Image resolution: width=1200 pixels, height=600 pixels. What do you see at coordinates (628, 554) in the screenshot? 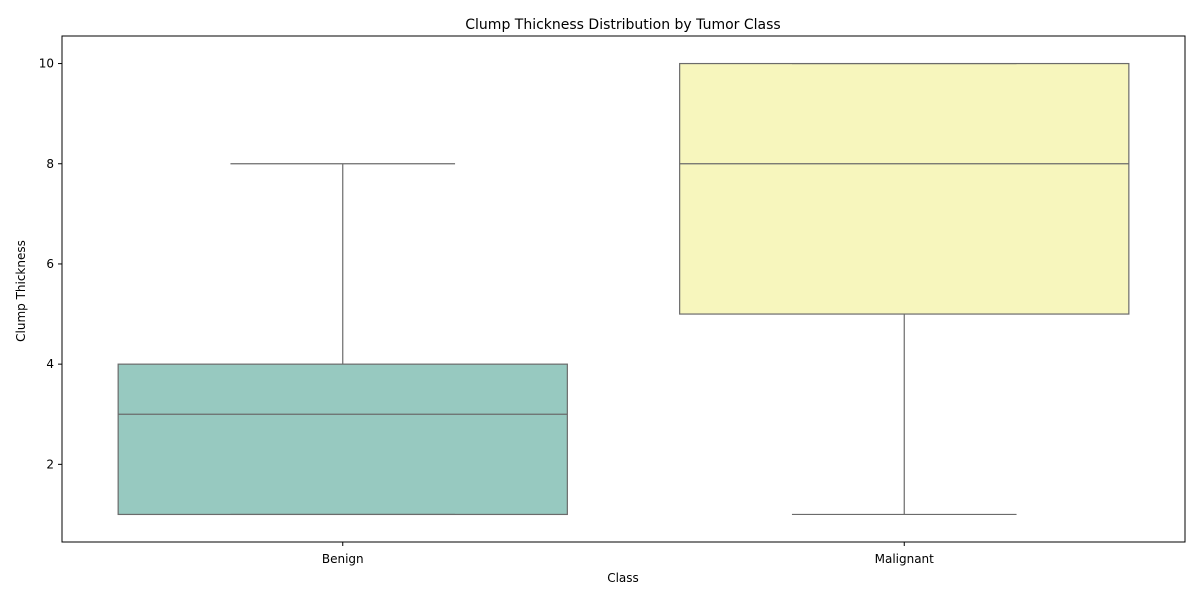
I see `x-axis: Benign Malignant` at bounding box center [628, 554].